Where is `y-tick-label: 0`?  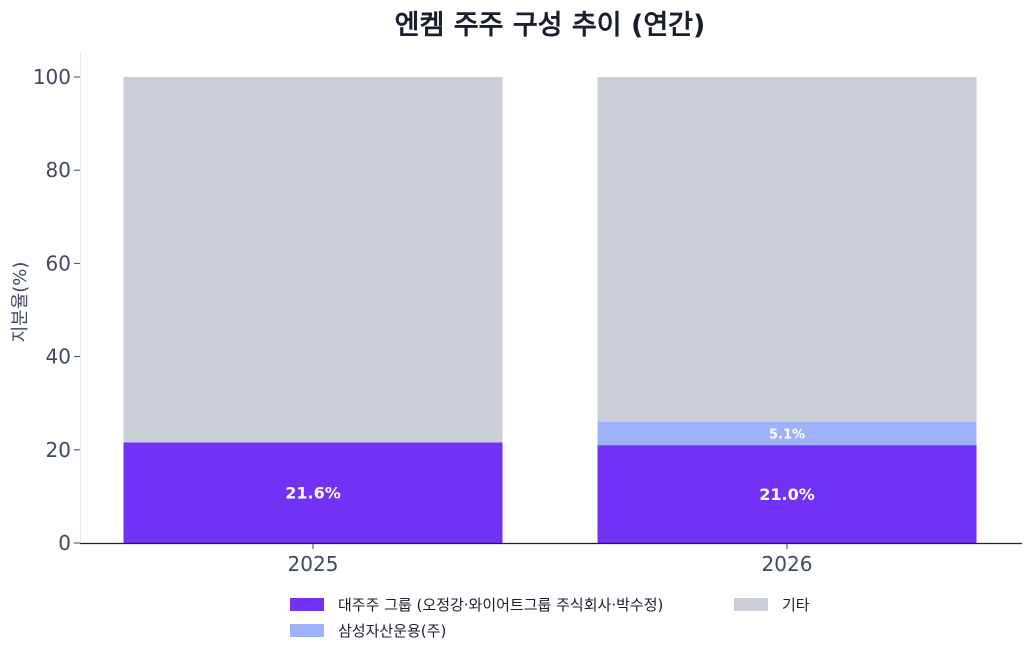 y-tick-label: 0 is located at coordinates (64, 543).